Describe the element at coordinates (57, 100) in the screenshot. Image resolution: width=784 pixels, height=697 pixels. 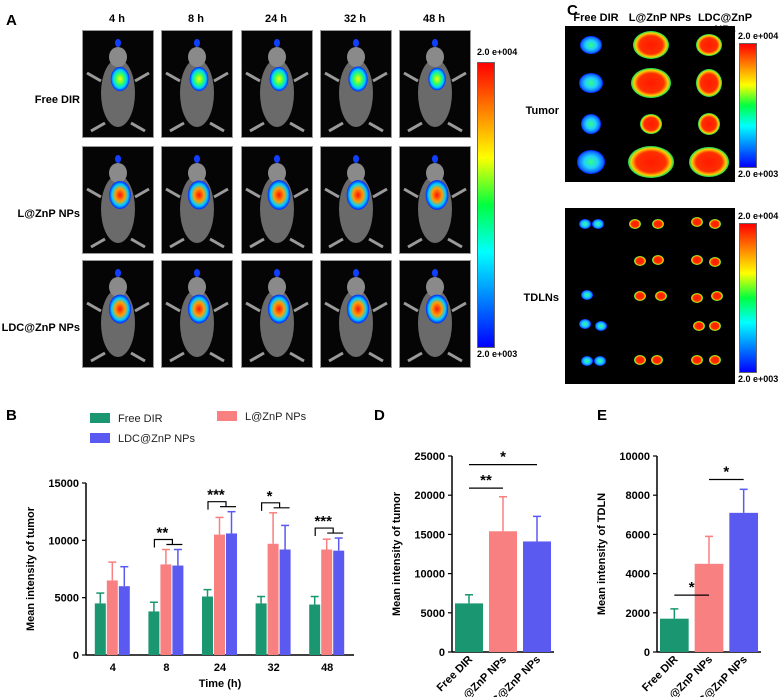
I see `row-label-free-dir: Free DIR` at that location.